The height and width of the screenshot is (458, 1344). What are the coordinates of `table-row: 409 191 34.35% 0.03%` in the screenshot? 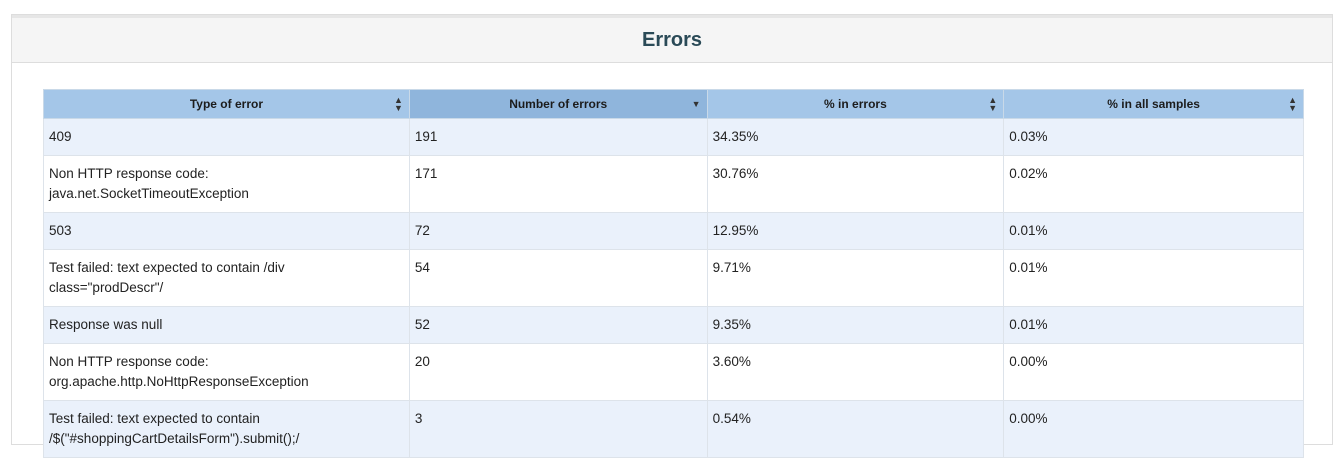 It's located at (673, 137).